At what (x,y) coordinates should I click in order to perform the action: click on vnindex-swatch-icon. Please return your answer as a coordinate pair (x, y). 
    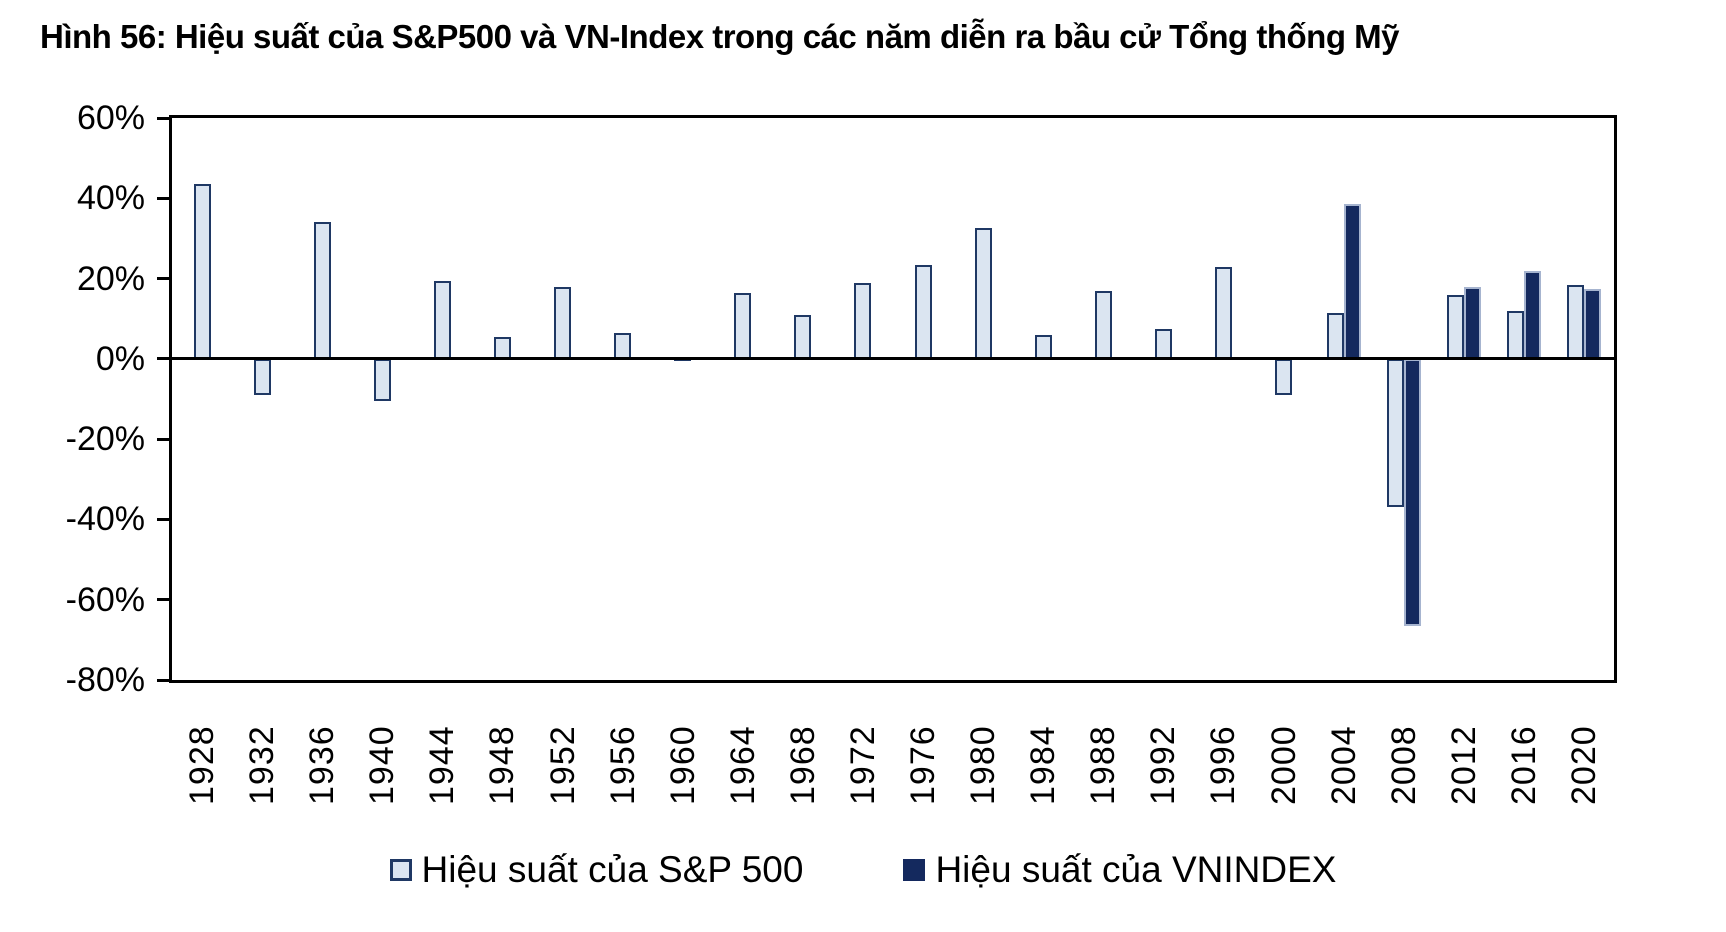
    Looking at the image, I should click on (914, 870).